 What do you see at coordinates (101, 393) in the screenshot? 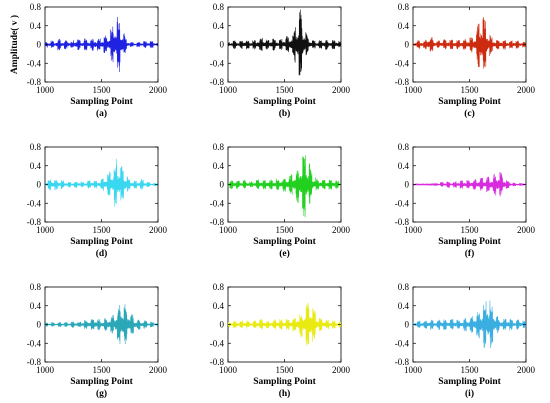
I see `panel-label: (g)` at bounding box center [101, 393].